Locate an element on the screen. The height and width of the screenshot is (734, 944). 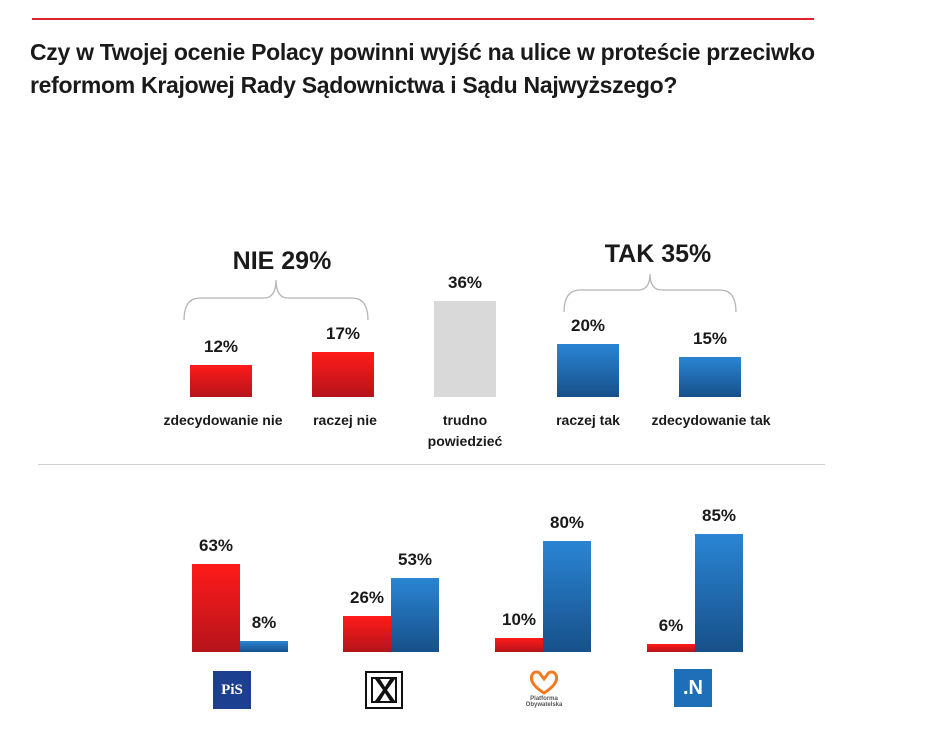
value-label-s2-2: 53% is located at coordinates (415, 560).